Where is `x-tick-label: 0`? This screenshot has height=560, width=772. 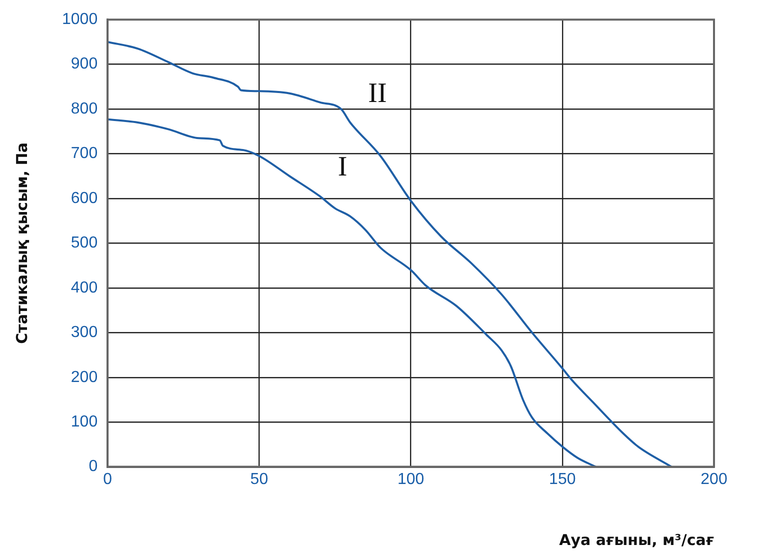
x-tick-label: 0 is located at coordinates (107, 479).